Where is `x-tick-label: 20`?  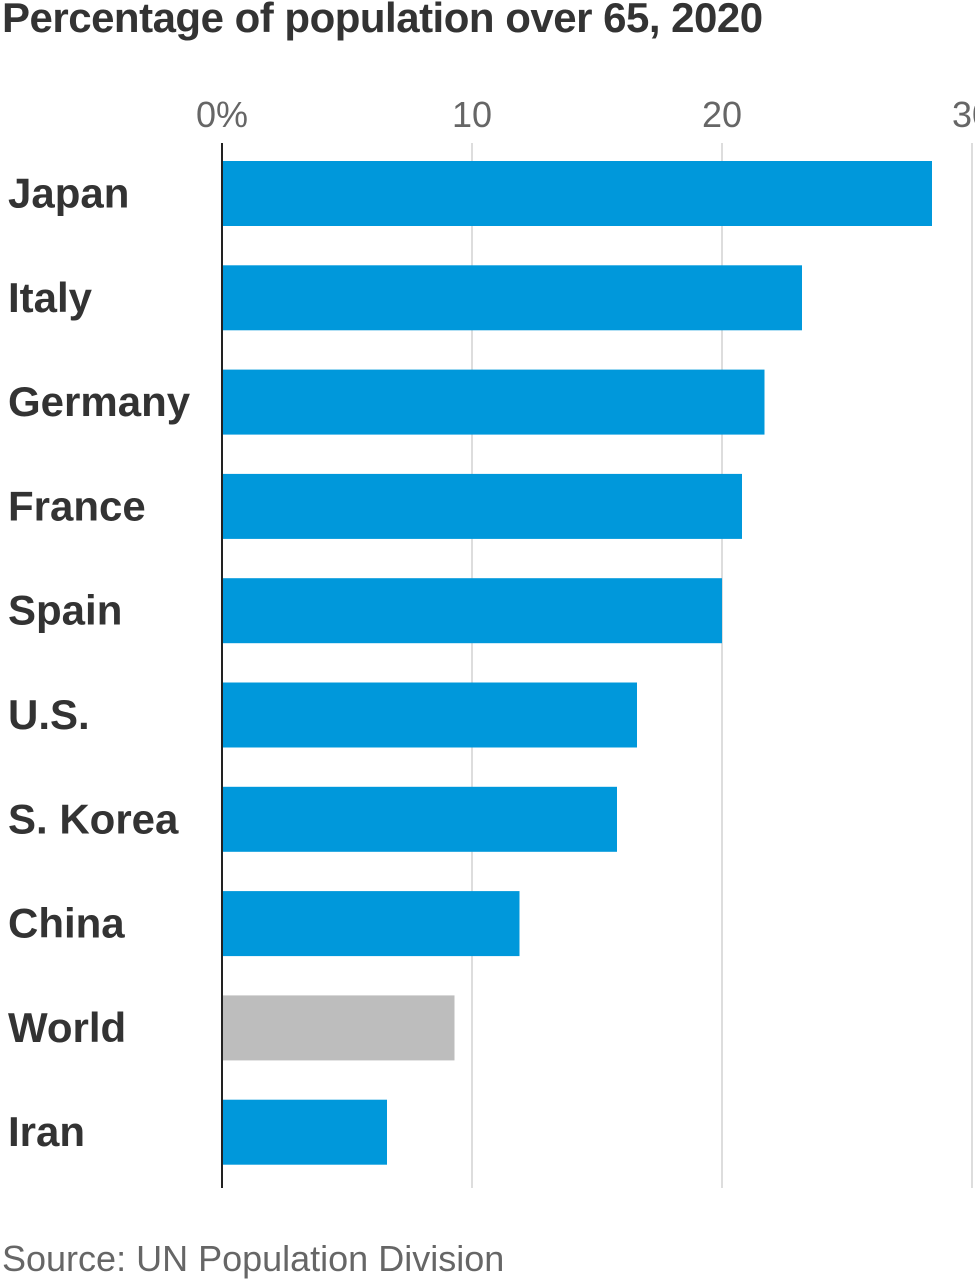 x-tick-label: 20 is located at coordinates (722, 114).